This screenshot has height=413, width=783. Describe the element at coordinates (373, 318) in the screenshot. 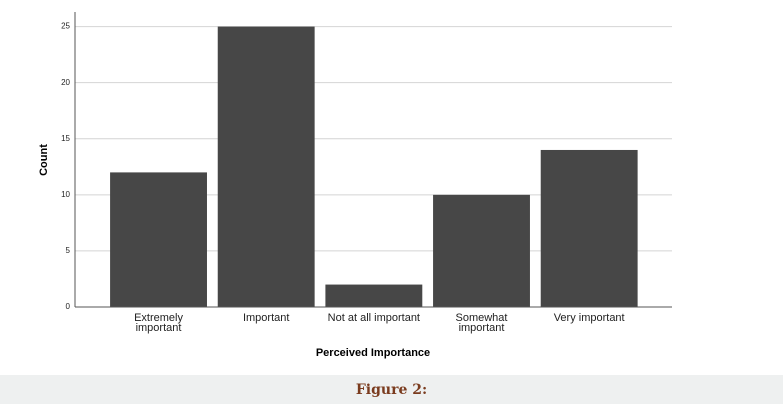

I see `x-tick-label: Not at all important` at that location.